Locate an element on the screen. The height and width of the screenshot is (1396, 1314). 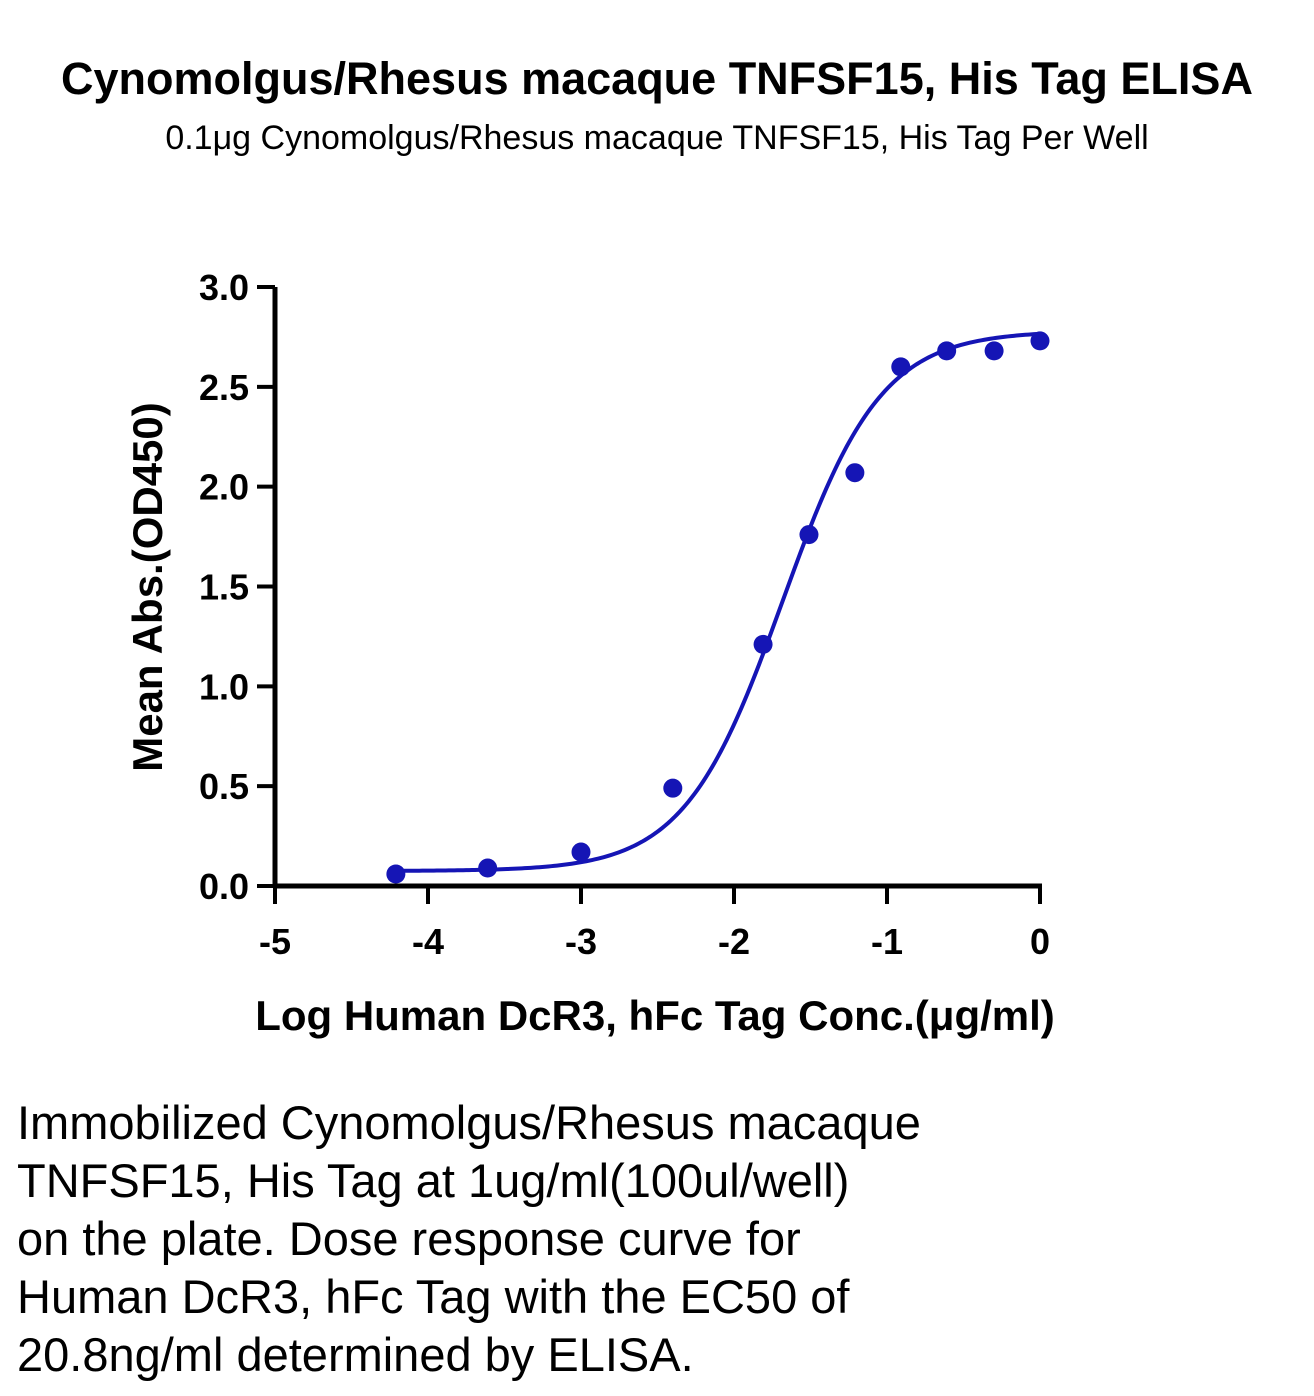
x-tick-label: -2 is located at coordinates (734, 941).